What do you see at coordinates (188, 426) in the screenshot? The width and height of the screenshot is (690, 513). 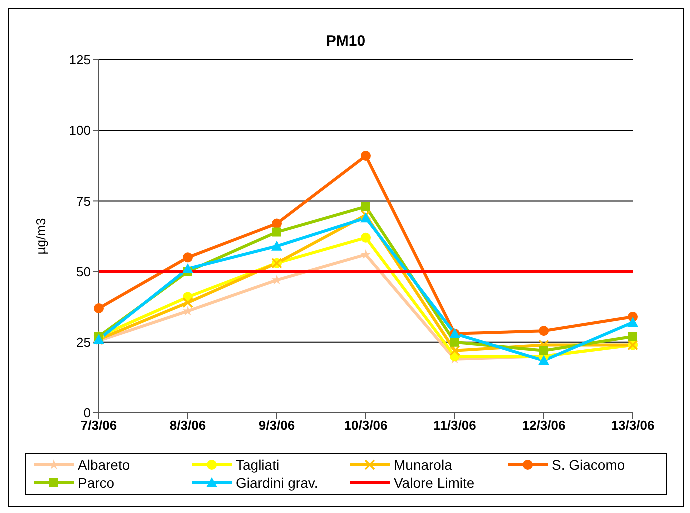 I see `x-tick-label: 8/3/06` at bounding box center [188, 426].